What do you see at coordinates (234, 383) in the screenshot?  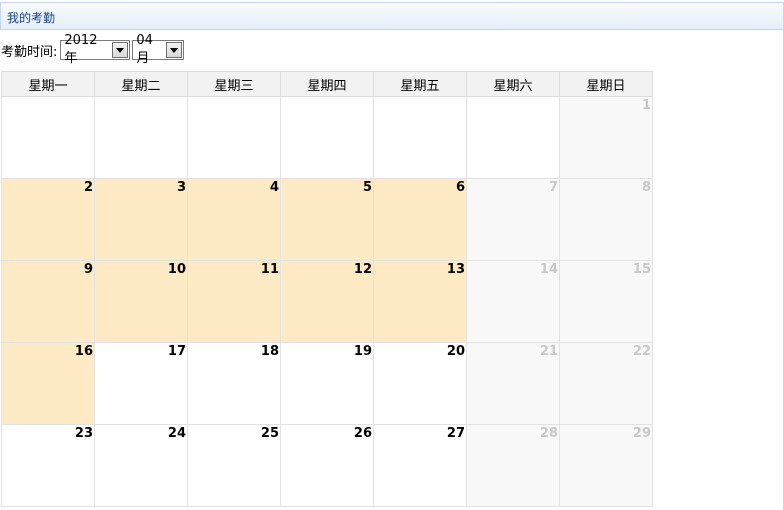 I see `calendar-day-cell: 18` at bounding box center [234, 383].